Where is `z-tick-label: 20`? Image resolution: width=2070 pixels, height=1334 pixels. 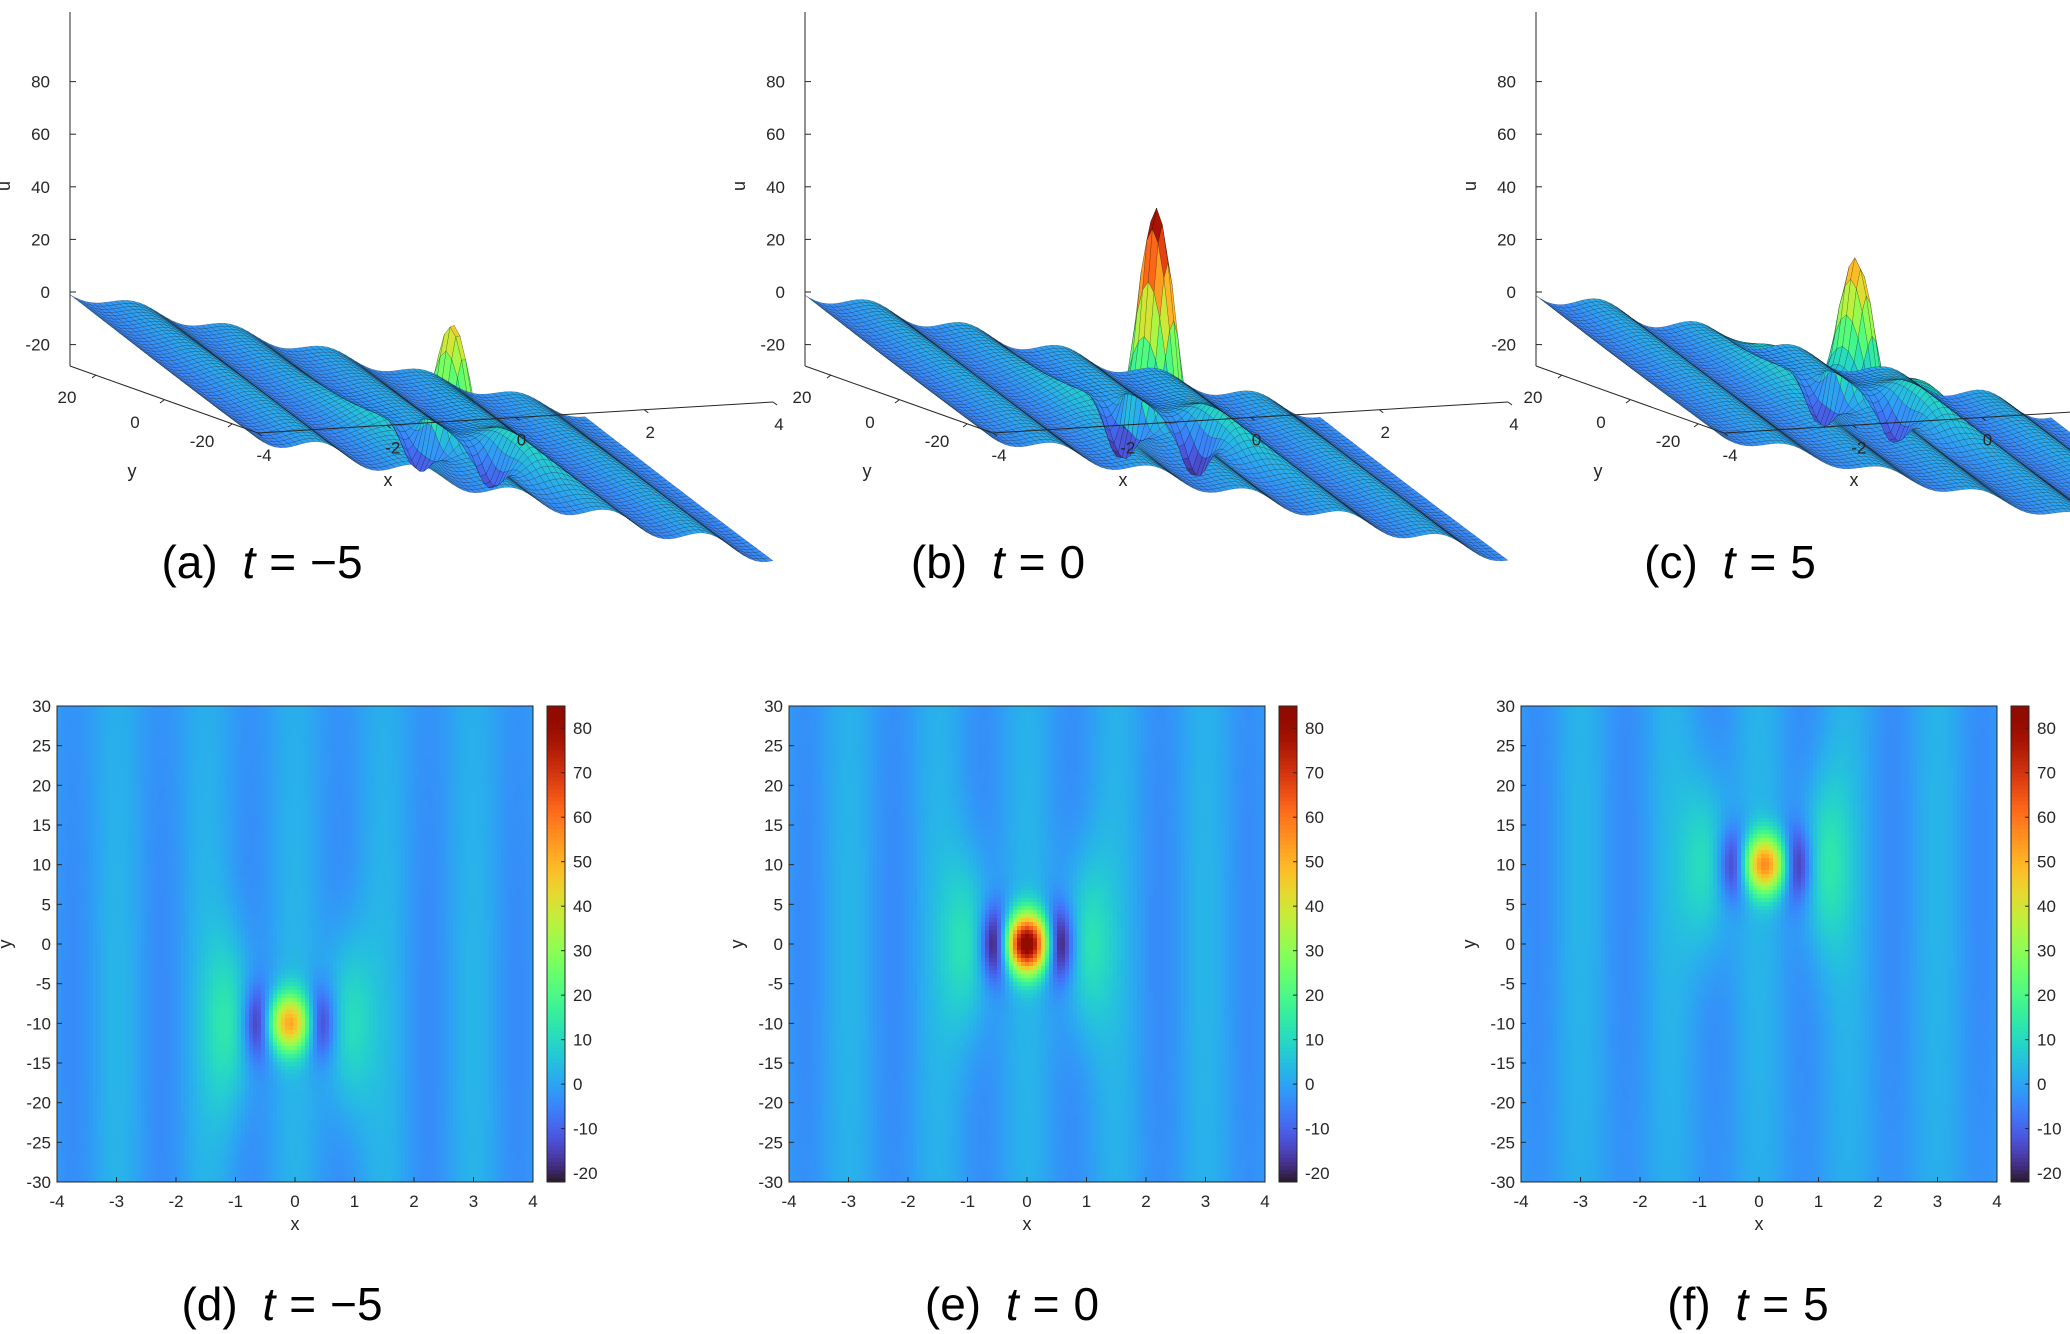
z-tick-label: 20 is located at coordinates (40, 239).